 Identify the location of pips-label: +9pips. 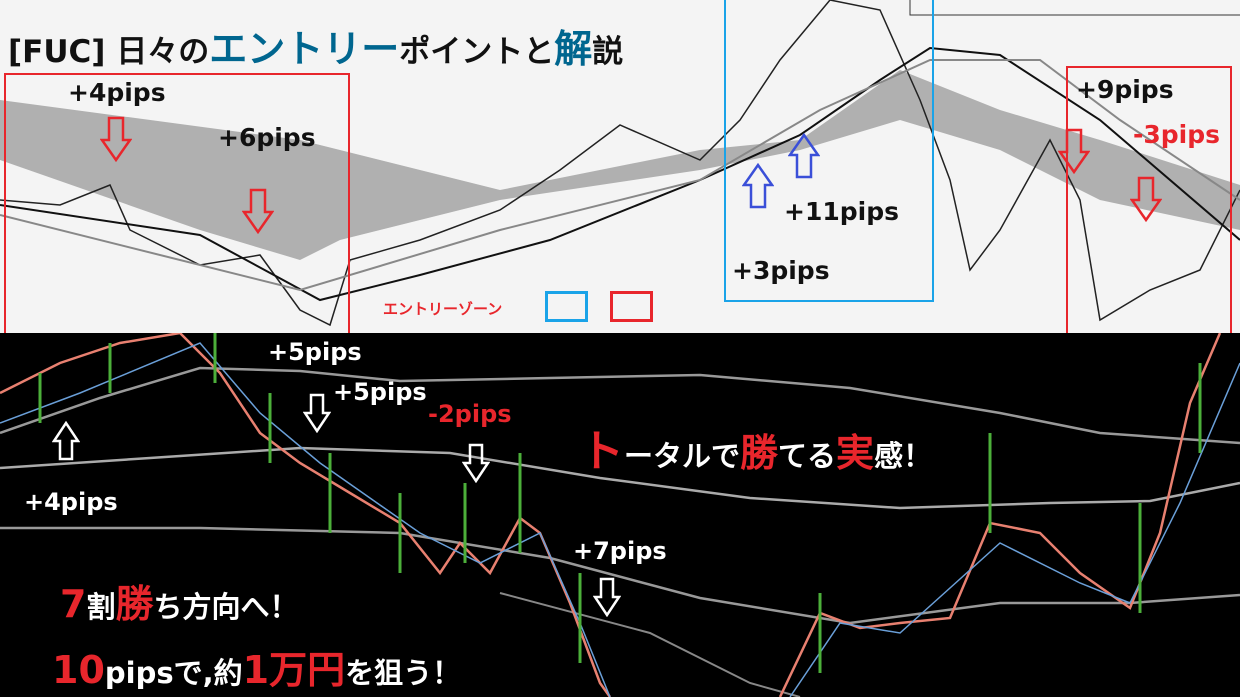
(1125, 89).